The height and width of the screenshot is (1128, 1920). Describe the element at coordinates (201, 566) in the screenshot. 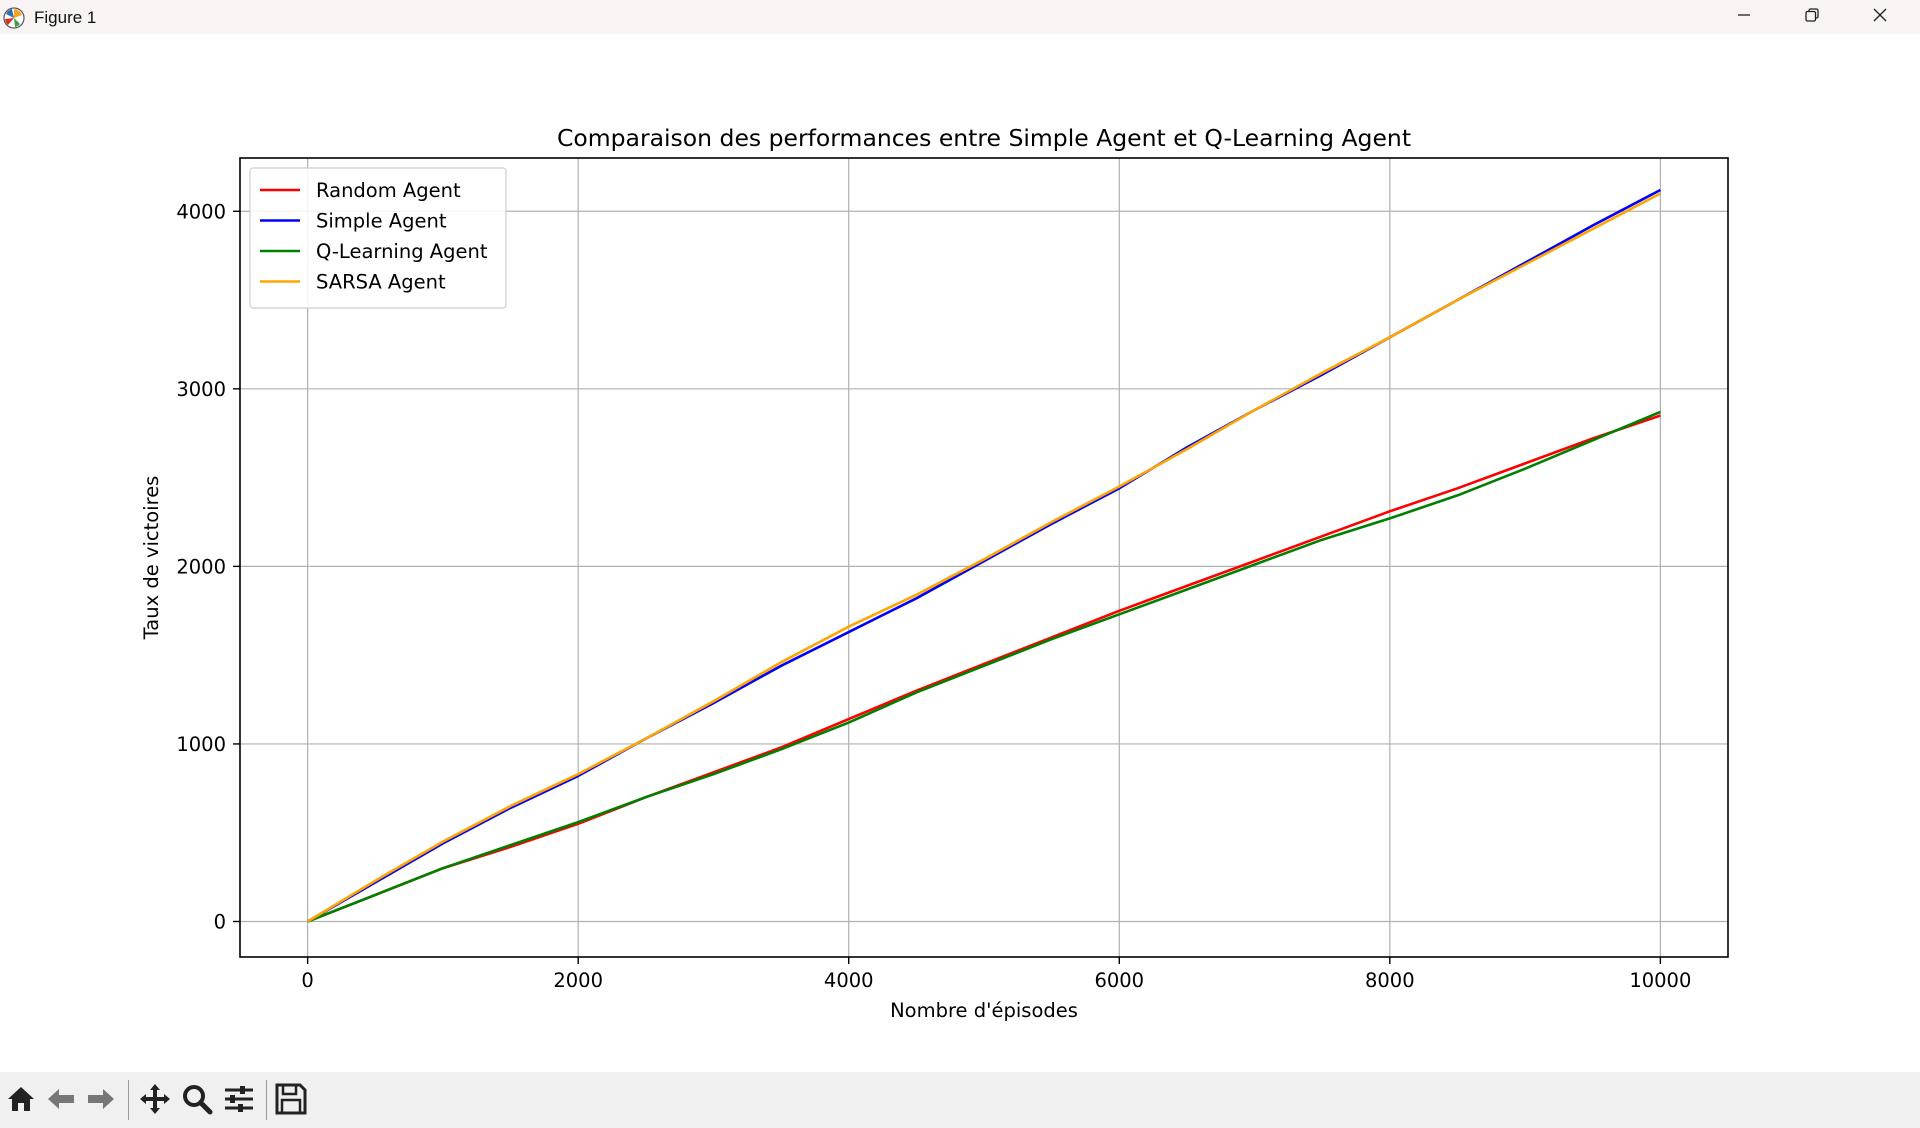

I see `y-tick-label: 2000` at that location.